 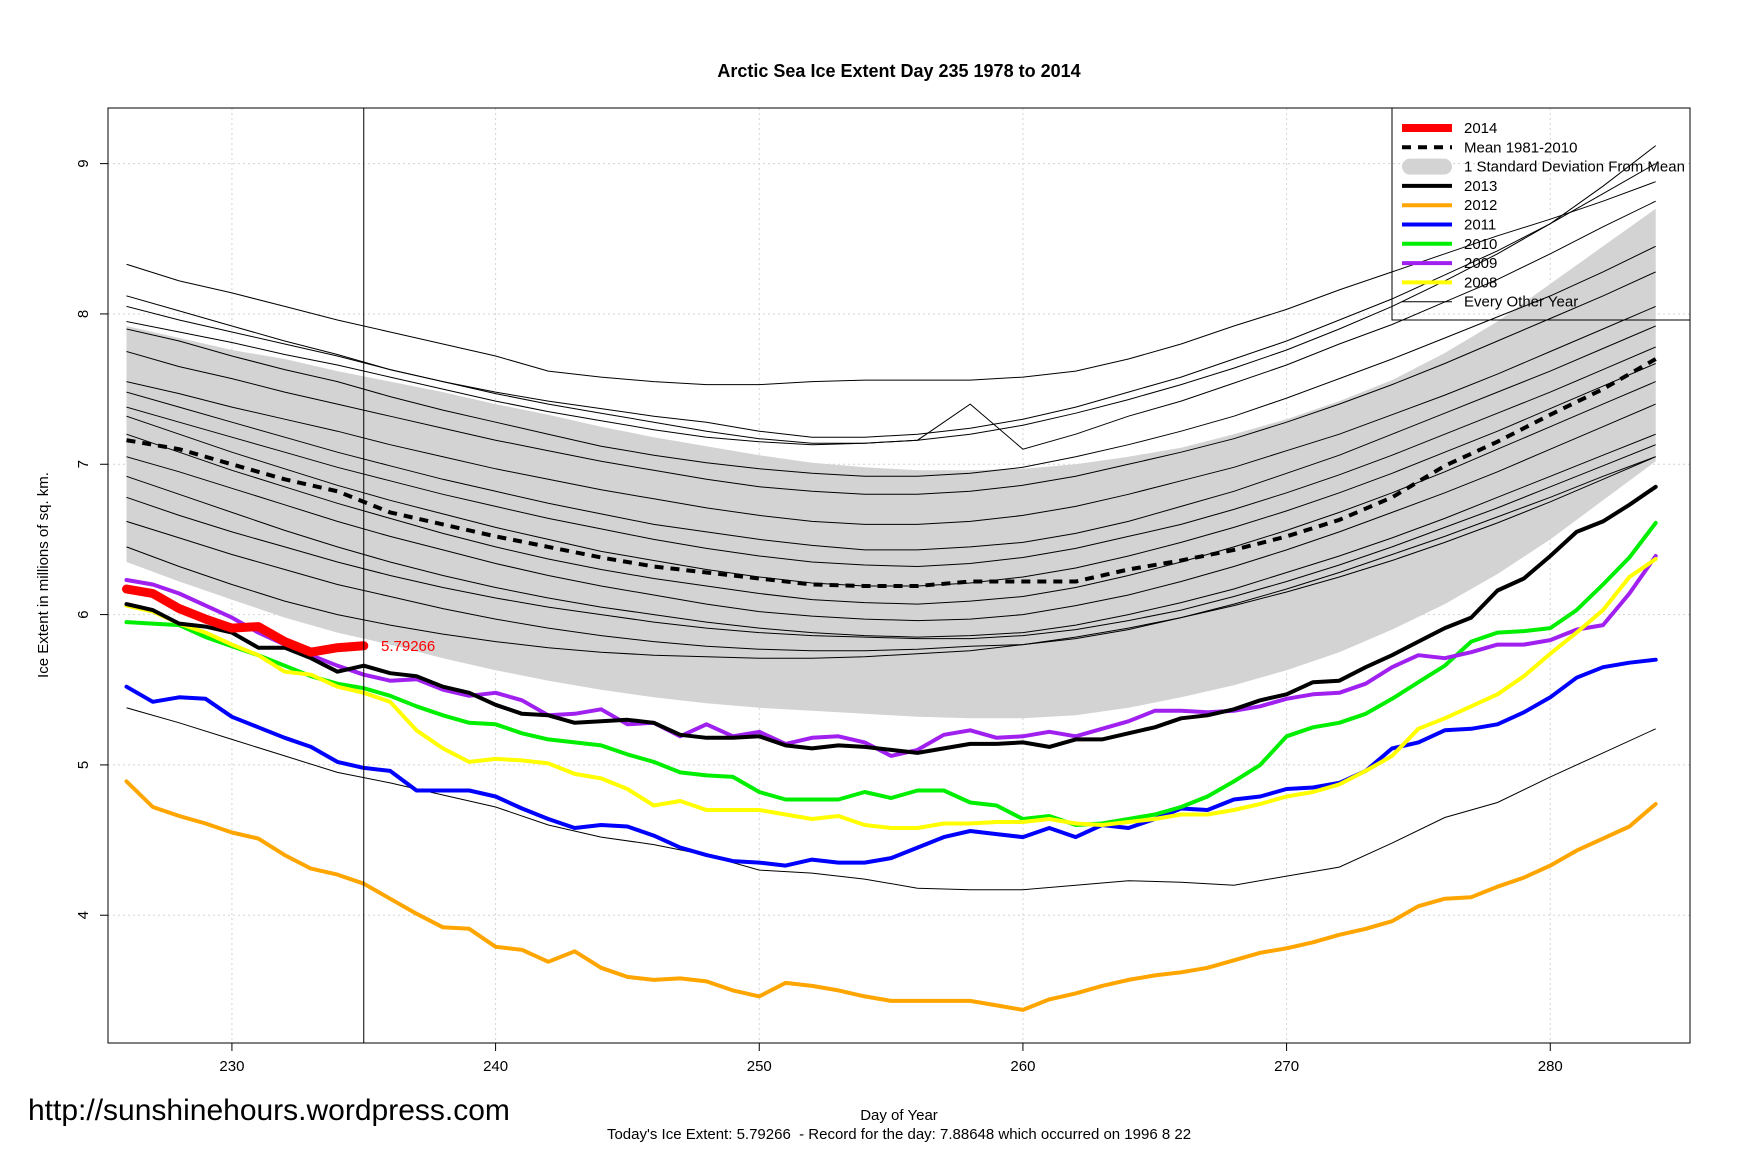 I want to click on current-value-label: 5.79266, so click(x=408, y=646).